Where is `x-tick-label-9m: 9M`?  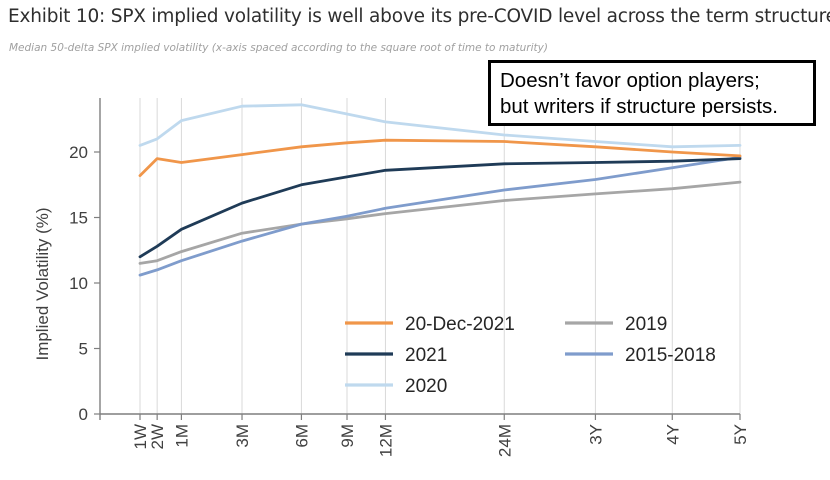
x-tick-label-9m: 9M is located at coordinates (347, 436).